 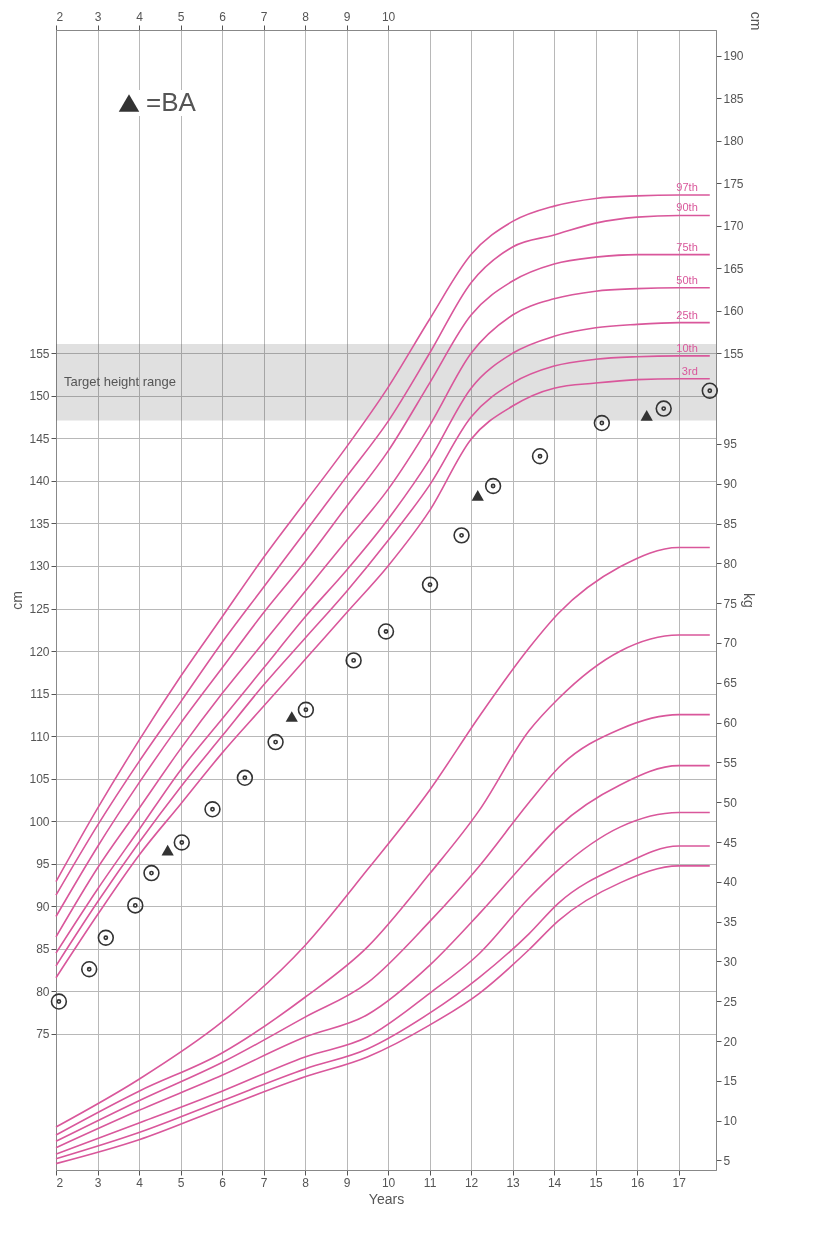 What do you see at coordinates (755, 21) in the screenshot?
I see `y3-axis-title: cm` at bounding box center [755, 21].